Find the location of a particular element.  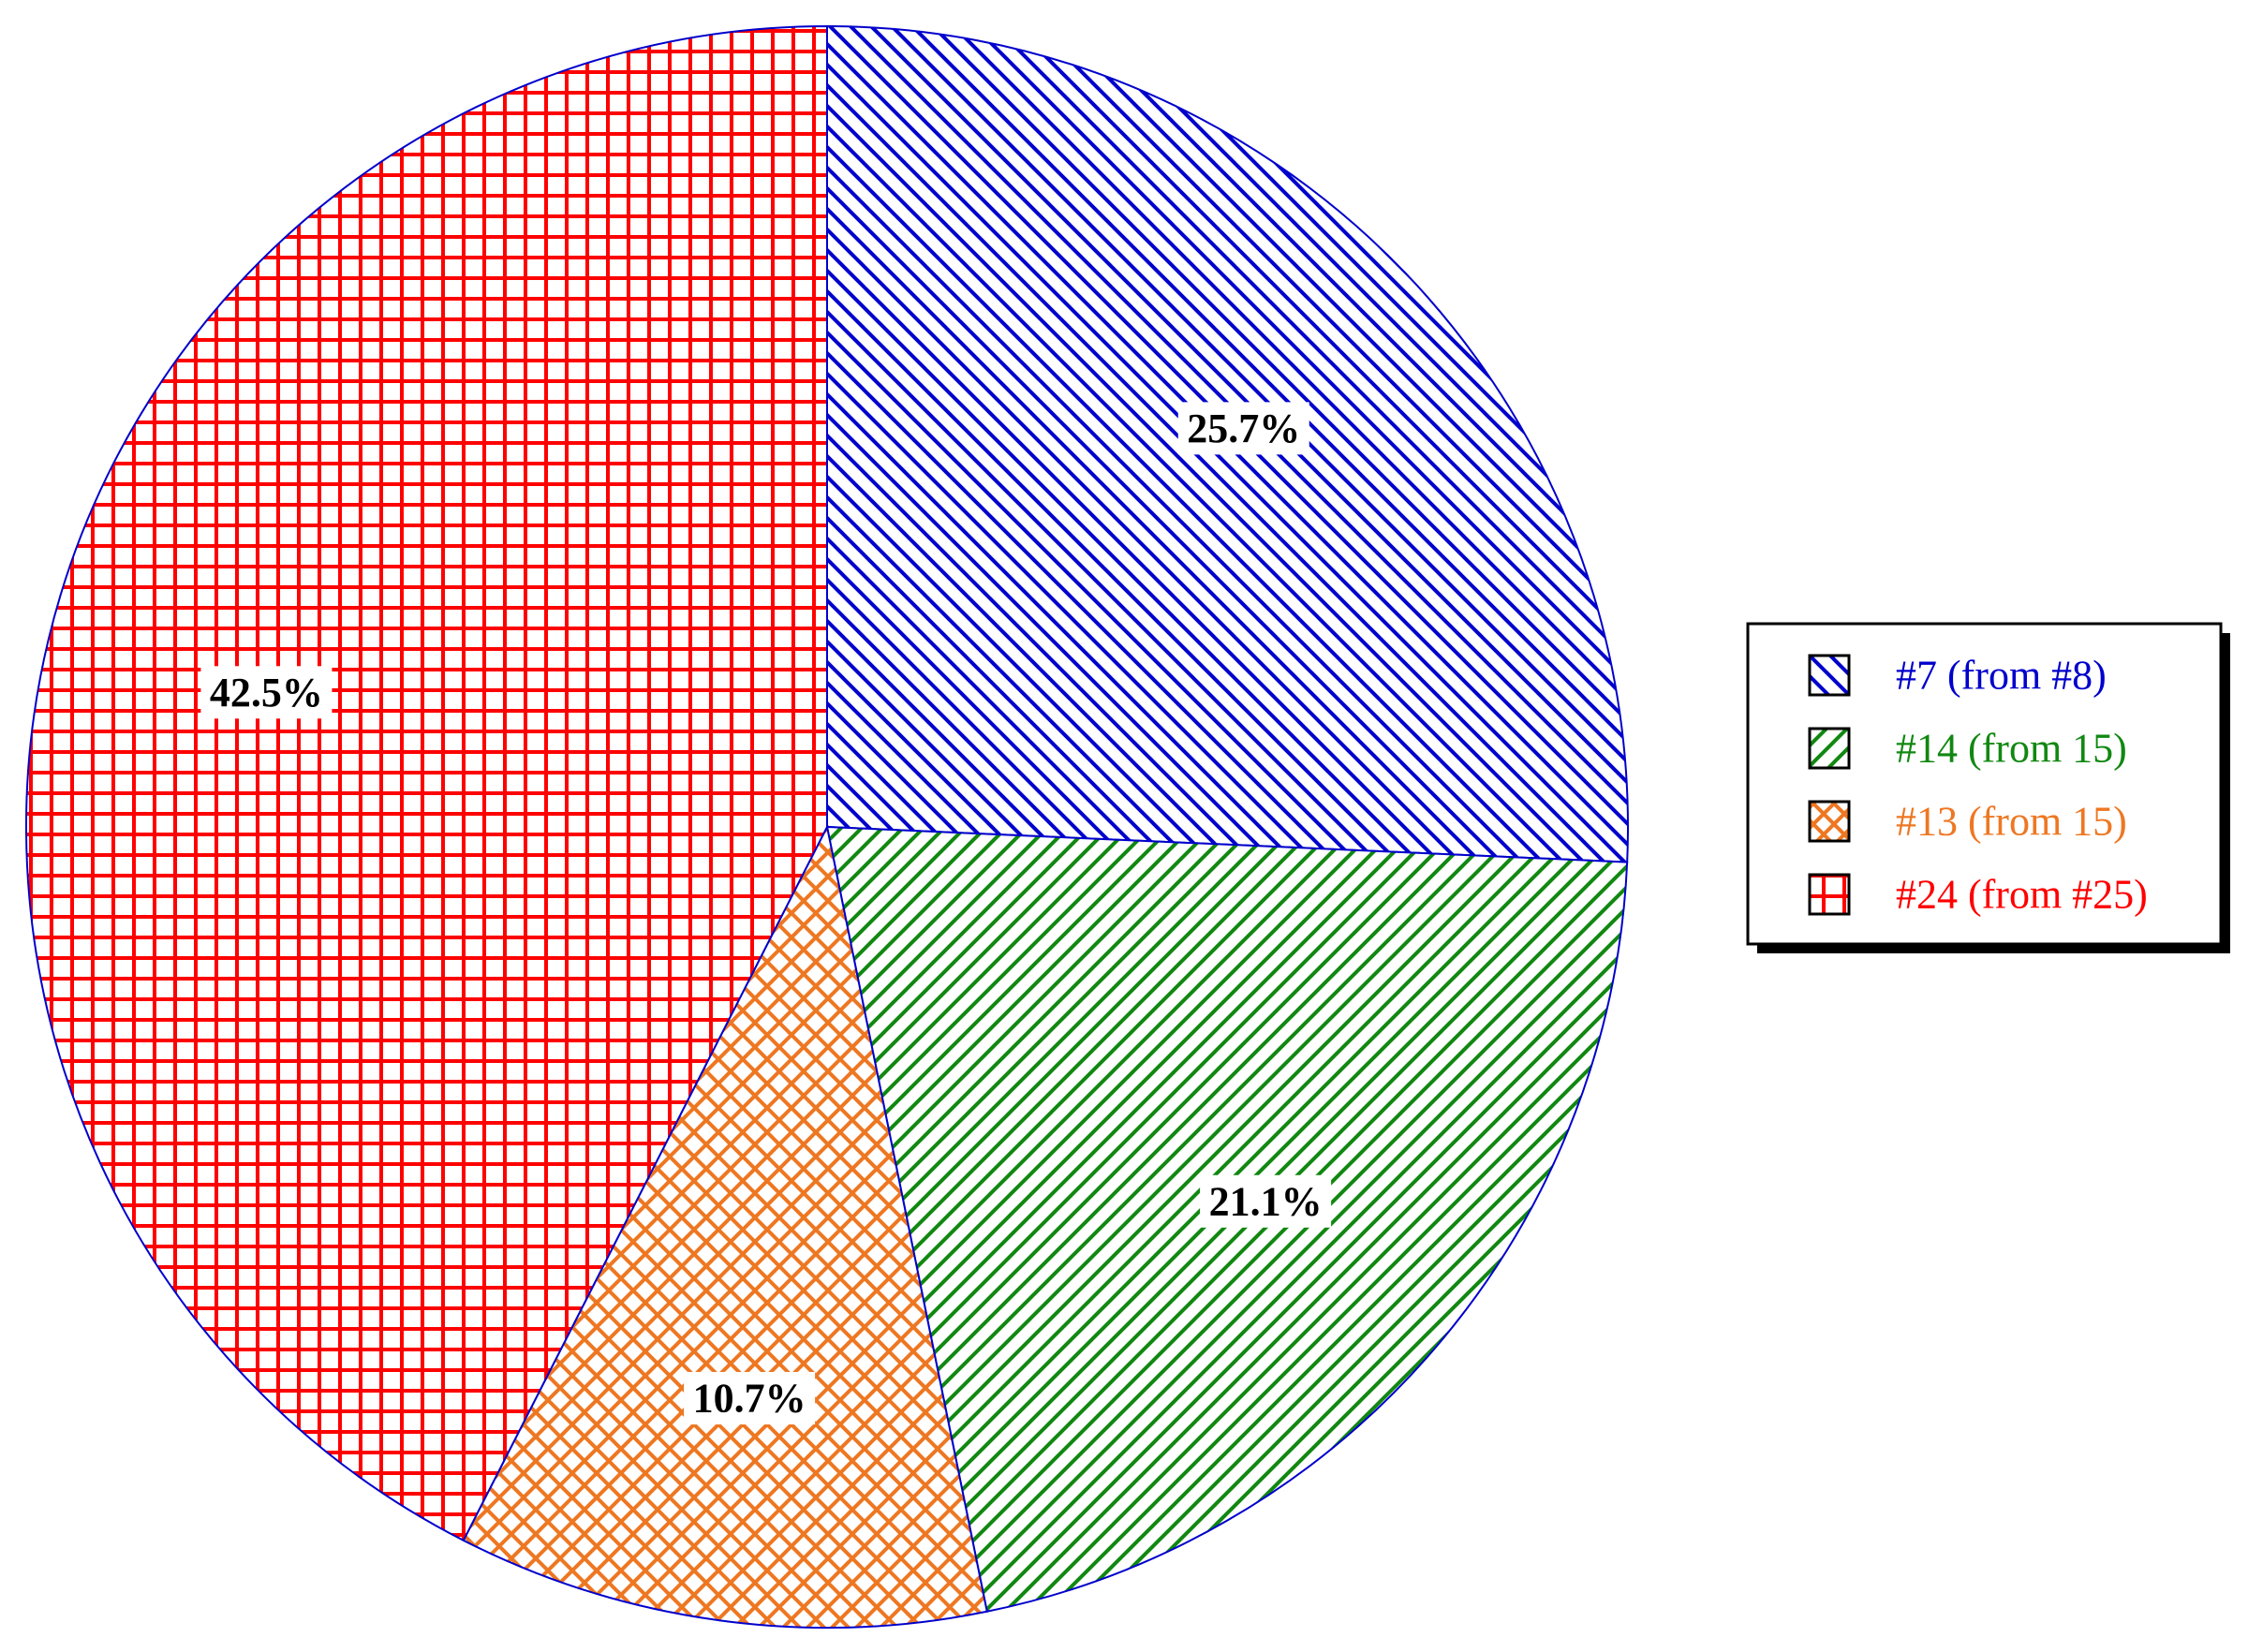

legend-entry-1: #7 (from #8) is located at coordinates (1957, 676).